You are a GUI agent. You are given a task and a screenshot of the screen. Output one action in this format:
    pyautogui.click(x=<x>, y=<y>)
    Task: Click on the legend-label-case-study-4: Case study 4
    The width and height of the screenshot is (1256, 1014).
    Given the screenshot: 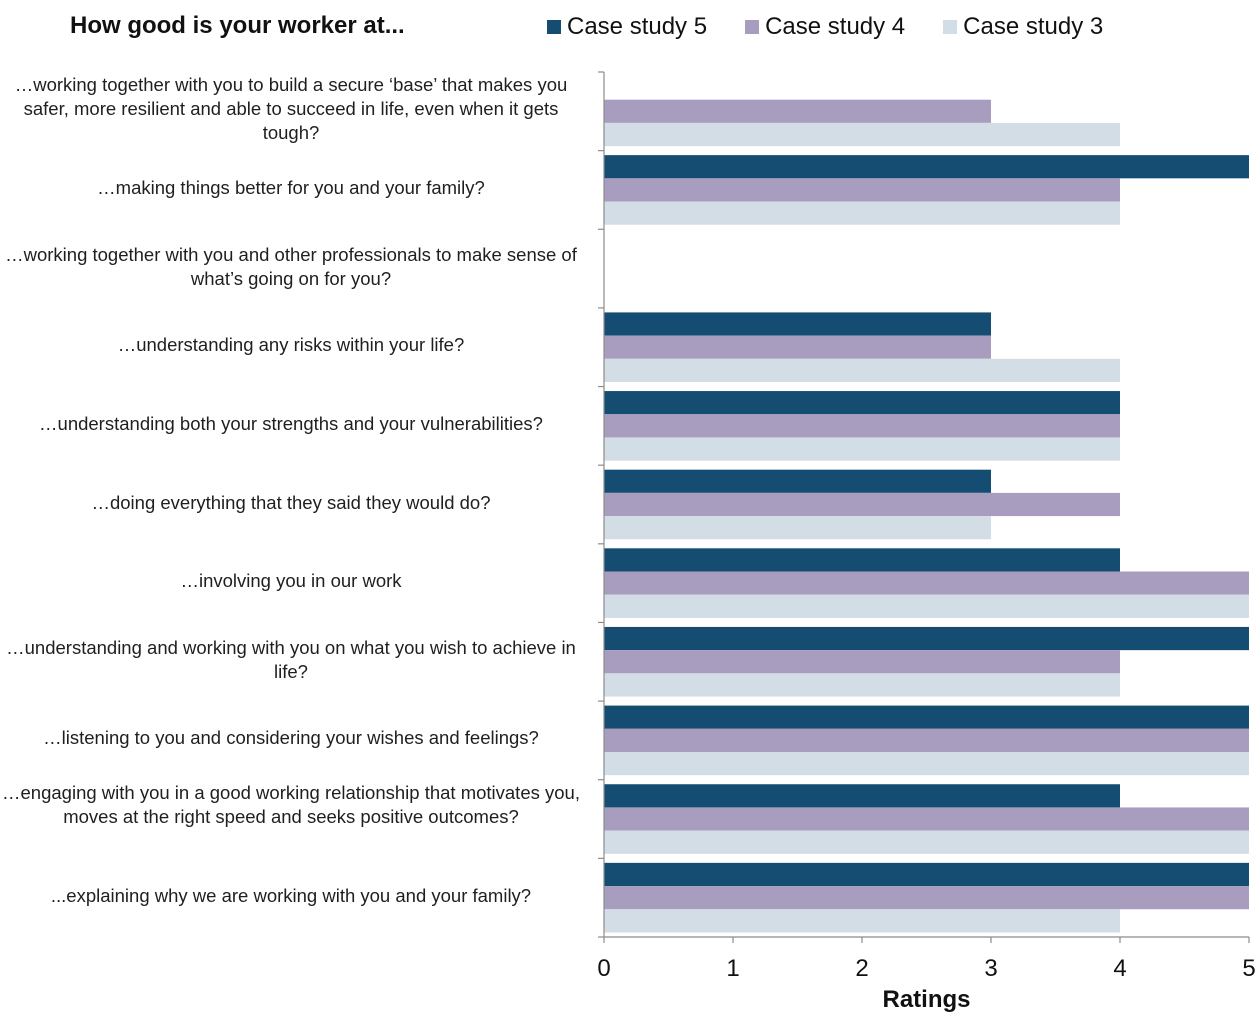 What is the action you would take?
    pyautogui.click(x=835, y=26)
    